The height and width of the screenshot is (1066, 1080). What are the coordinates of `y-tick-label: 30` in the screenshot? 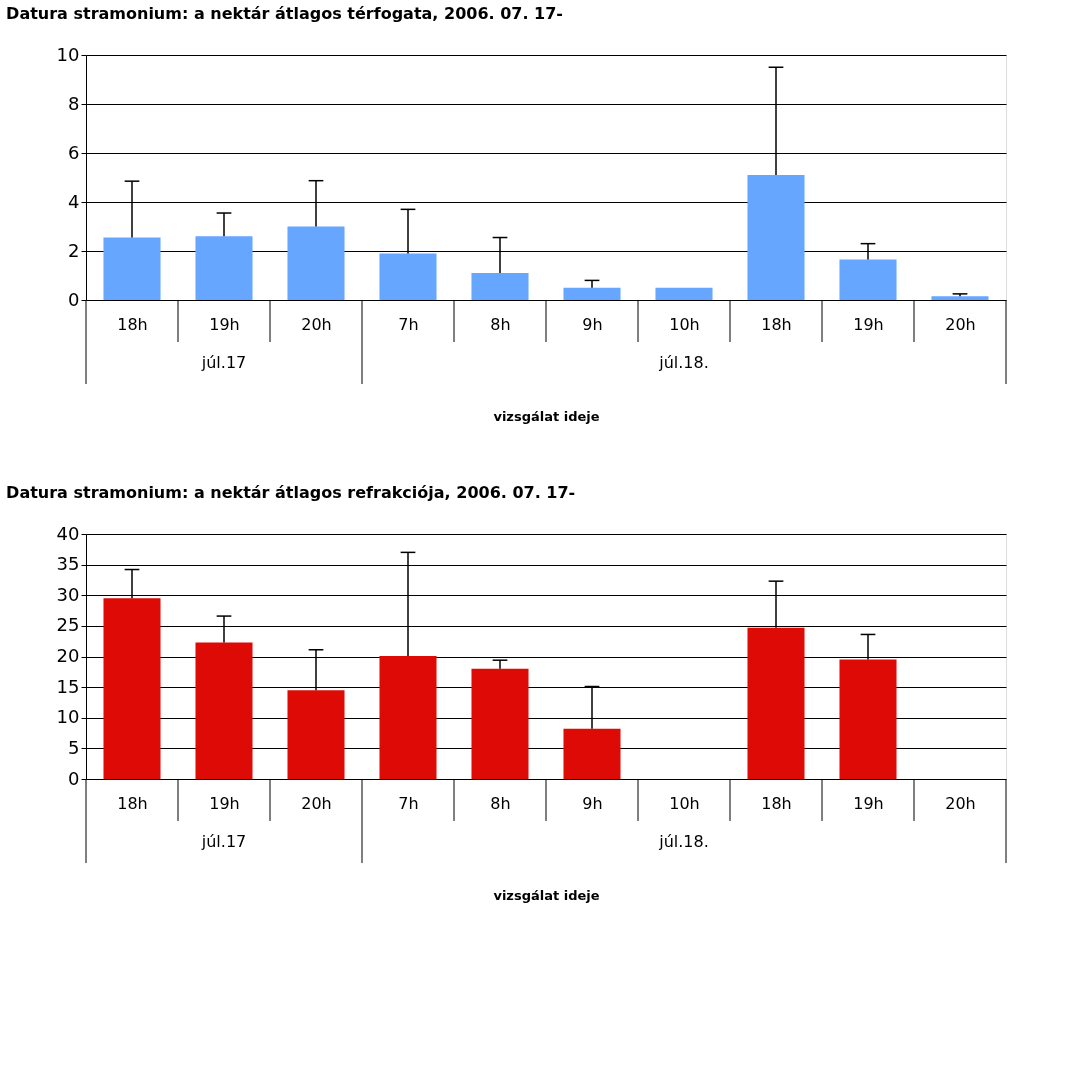 It's located at (68, 594).